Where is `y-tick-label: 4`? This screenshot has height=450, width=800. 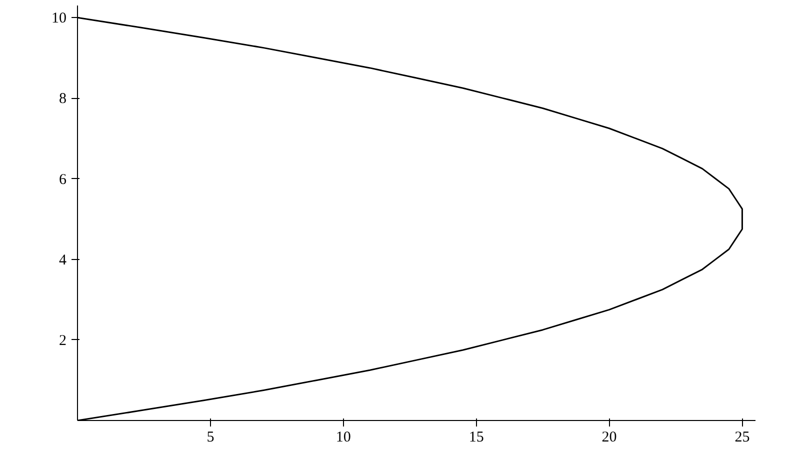 y-tick-label: 4 is located at coordinates (63, 260).